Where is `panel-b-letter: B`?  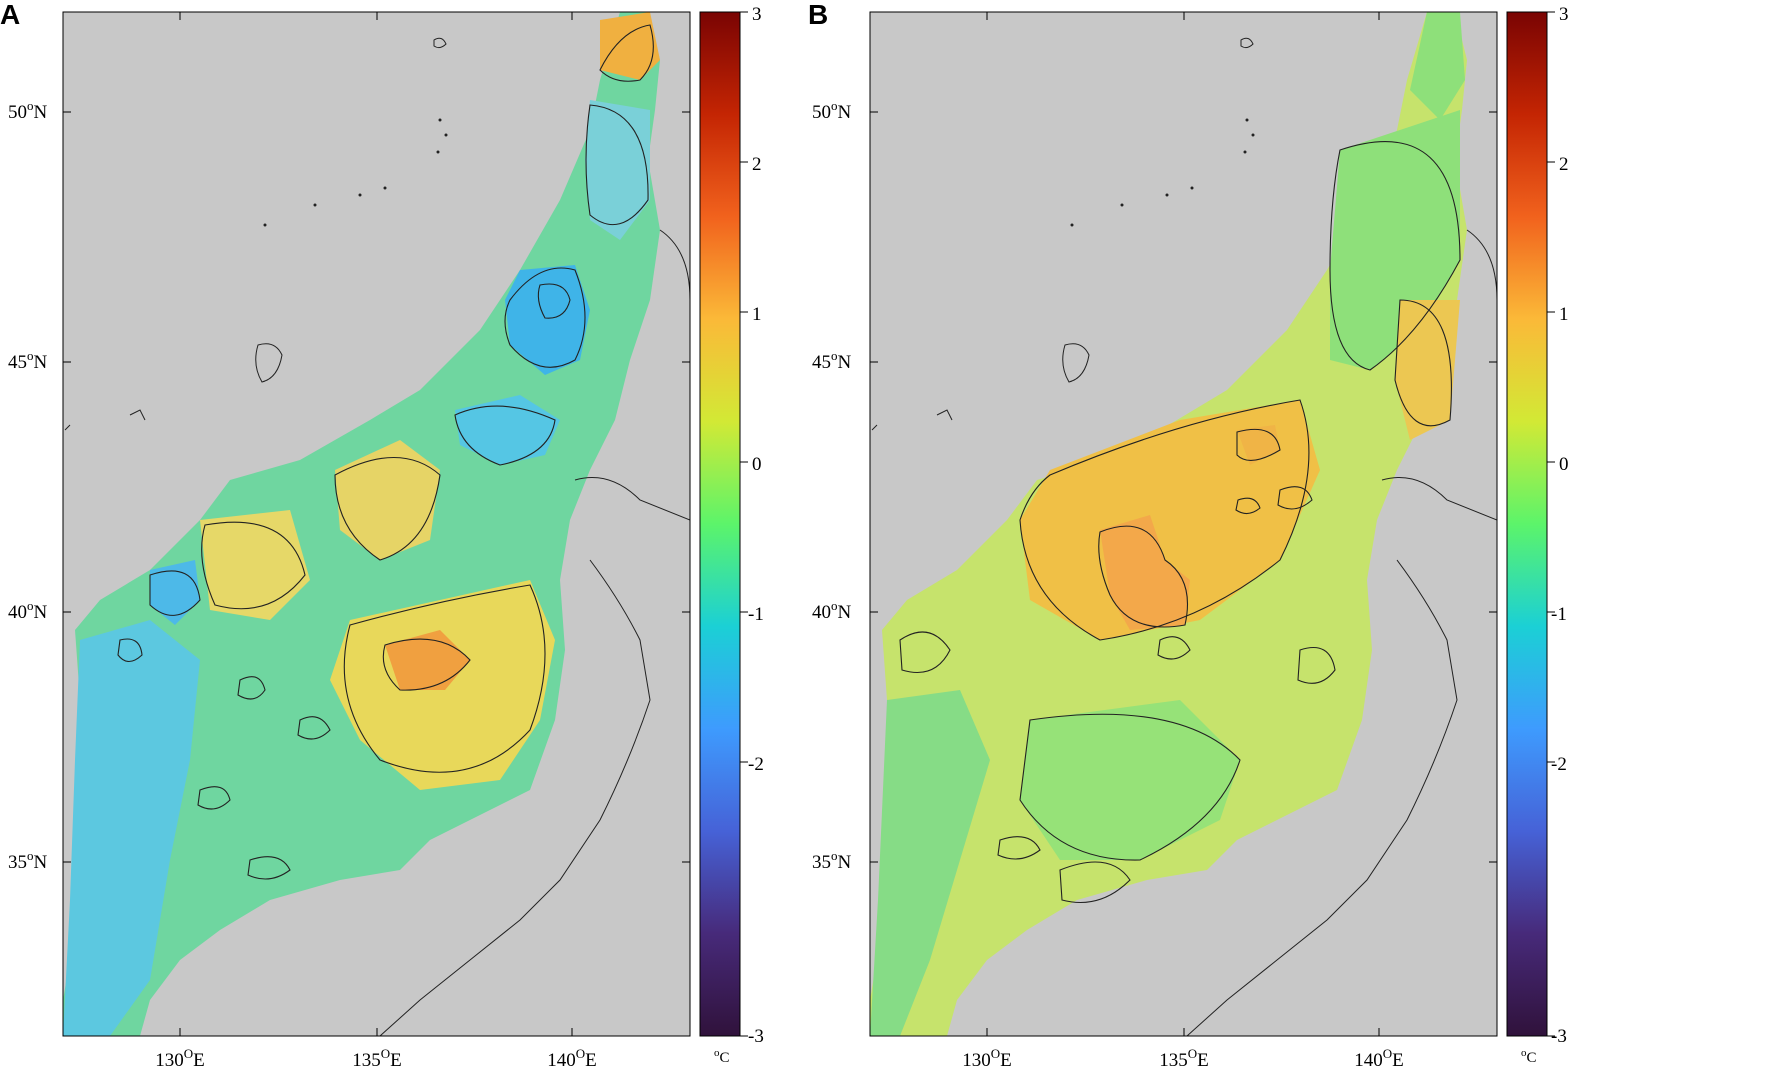 panel-b-letter: B is located at coordinates (818, 15).